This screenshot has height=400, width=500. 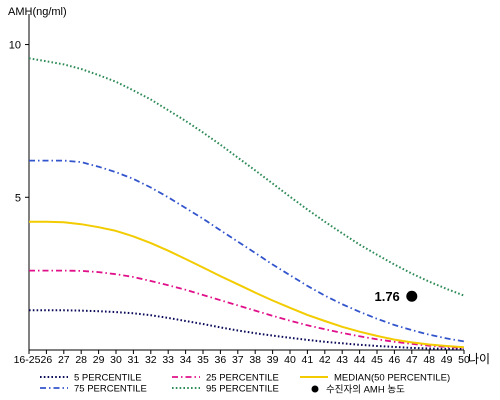 What do you see at coordinates (27, 360) in the screenshot?
I see `x-tick-label: 16-25` at bounding box center [27, 360].